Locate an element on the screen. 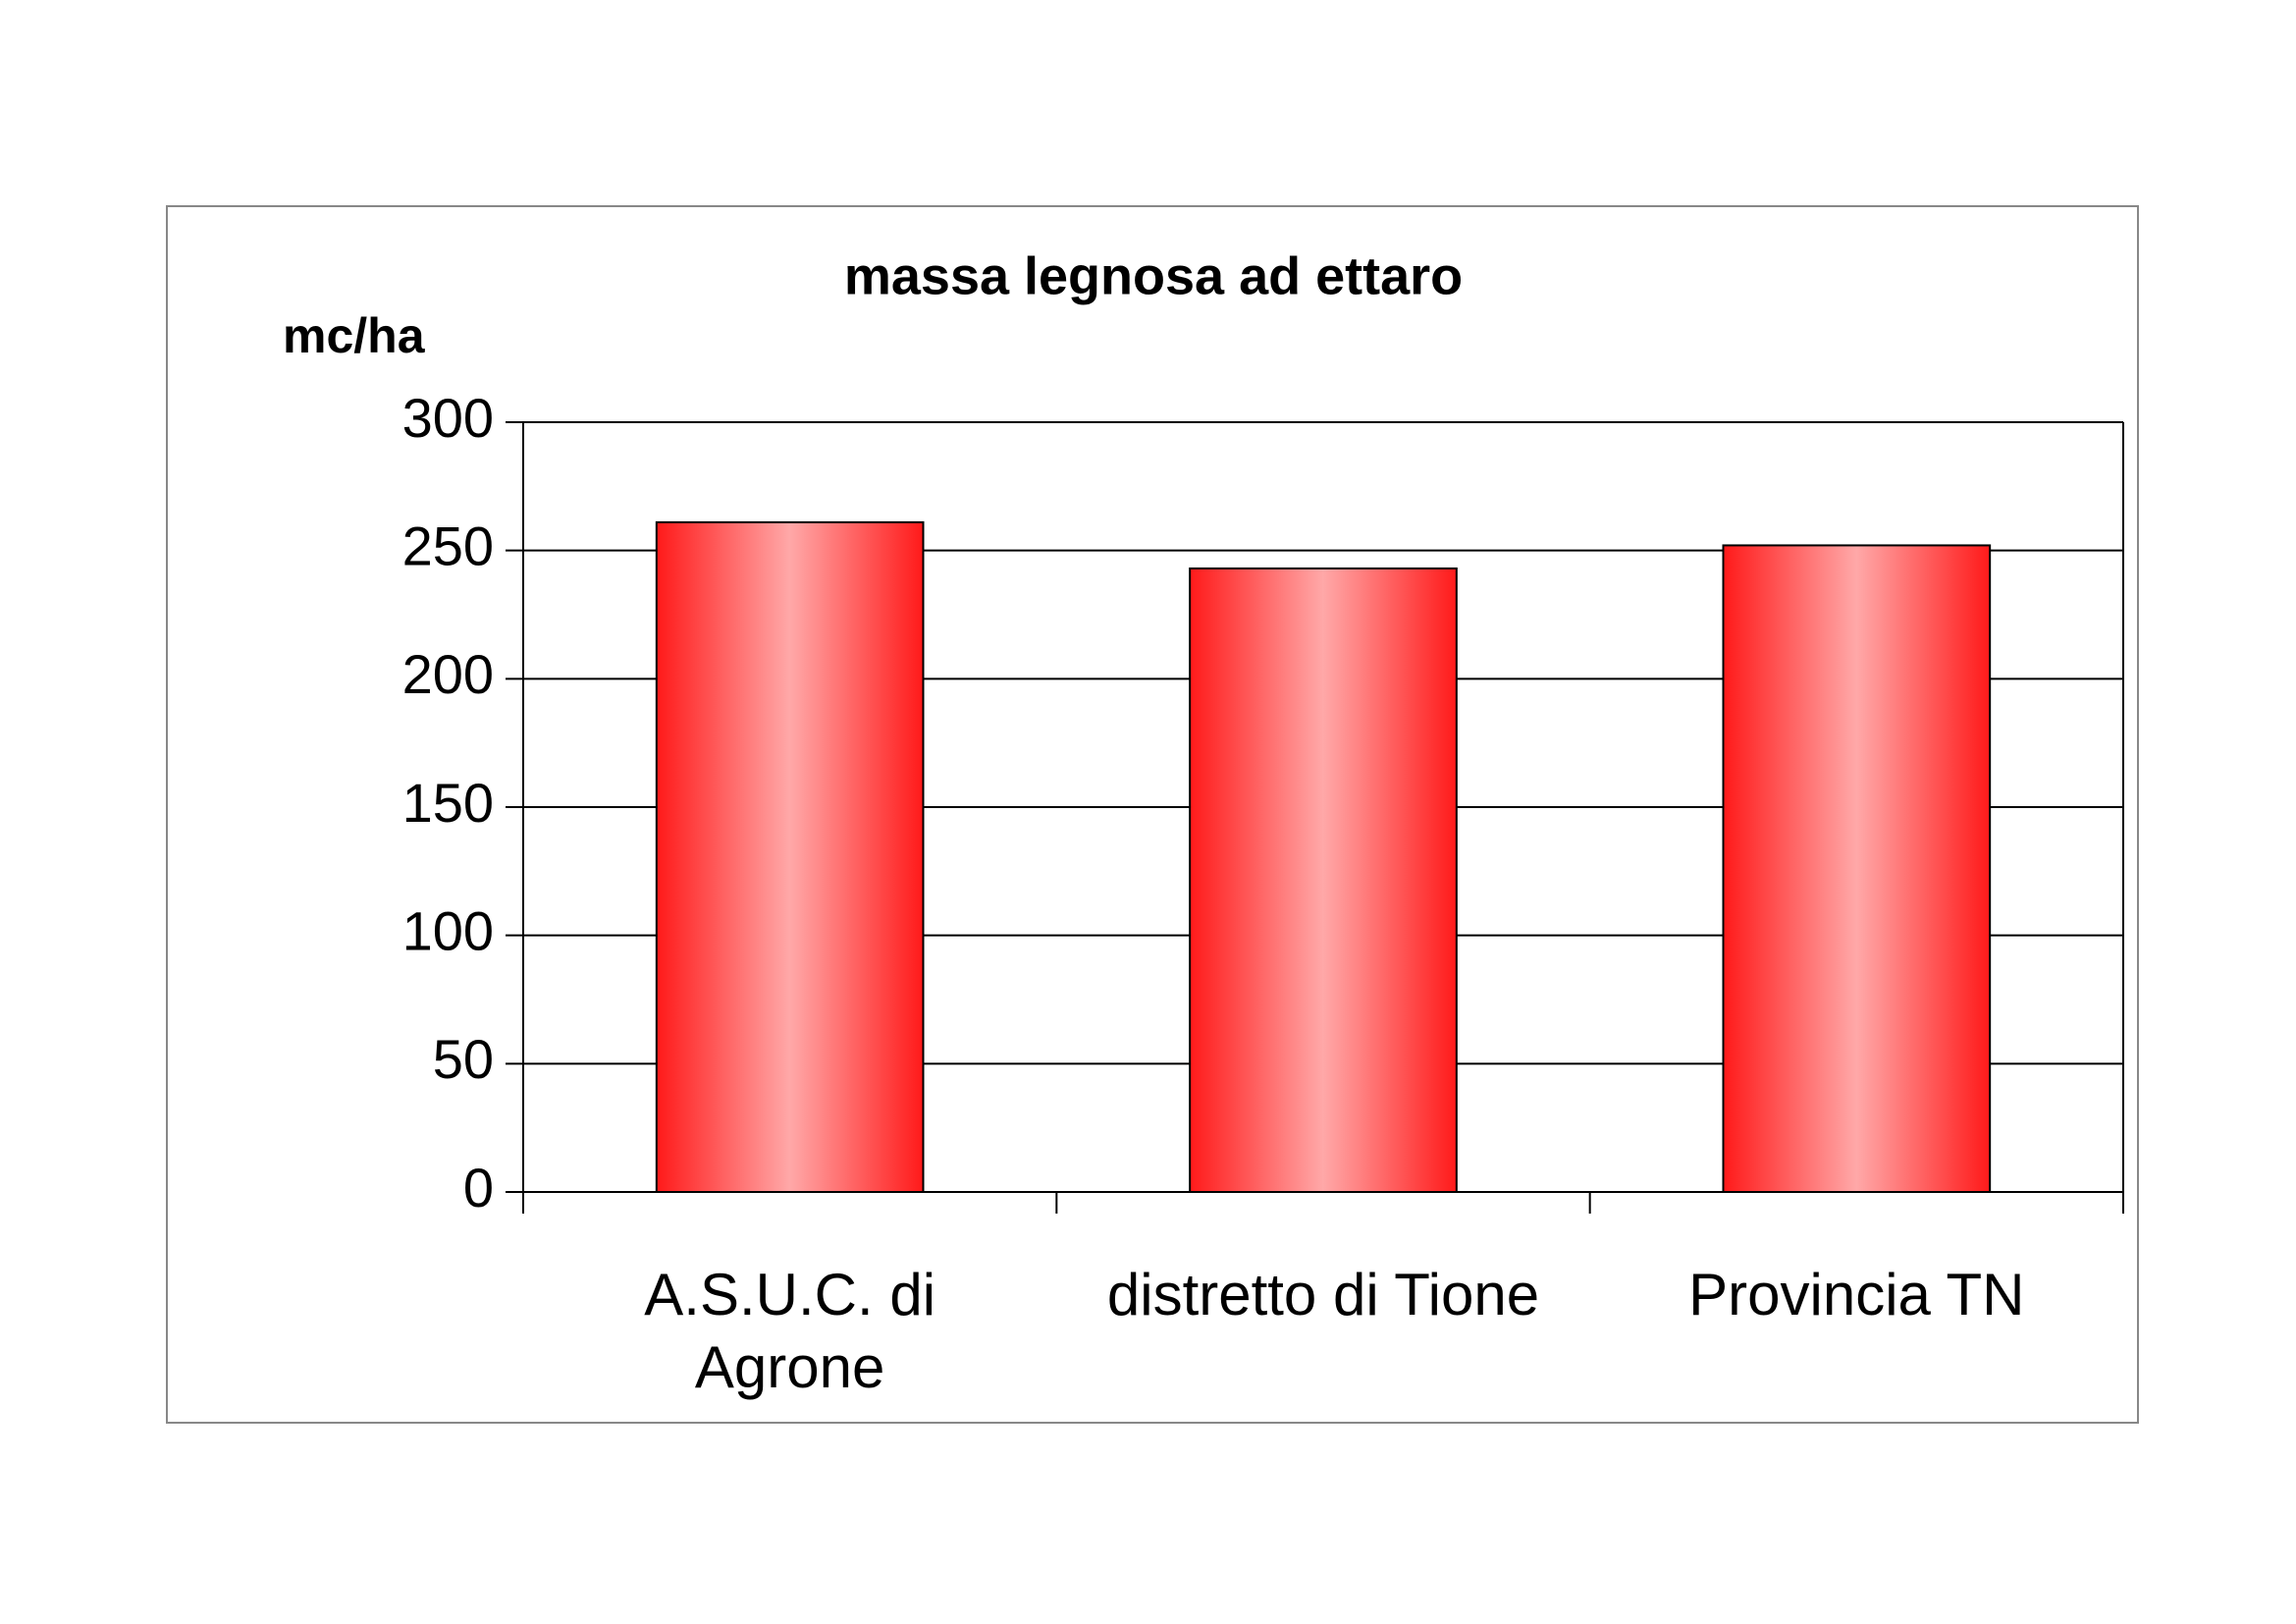  y-tick-label: 150 is located at coordinates (448, 803).